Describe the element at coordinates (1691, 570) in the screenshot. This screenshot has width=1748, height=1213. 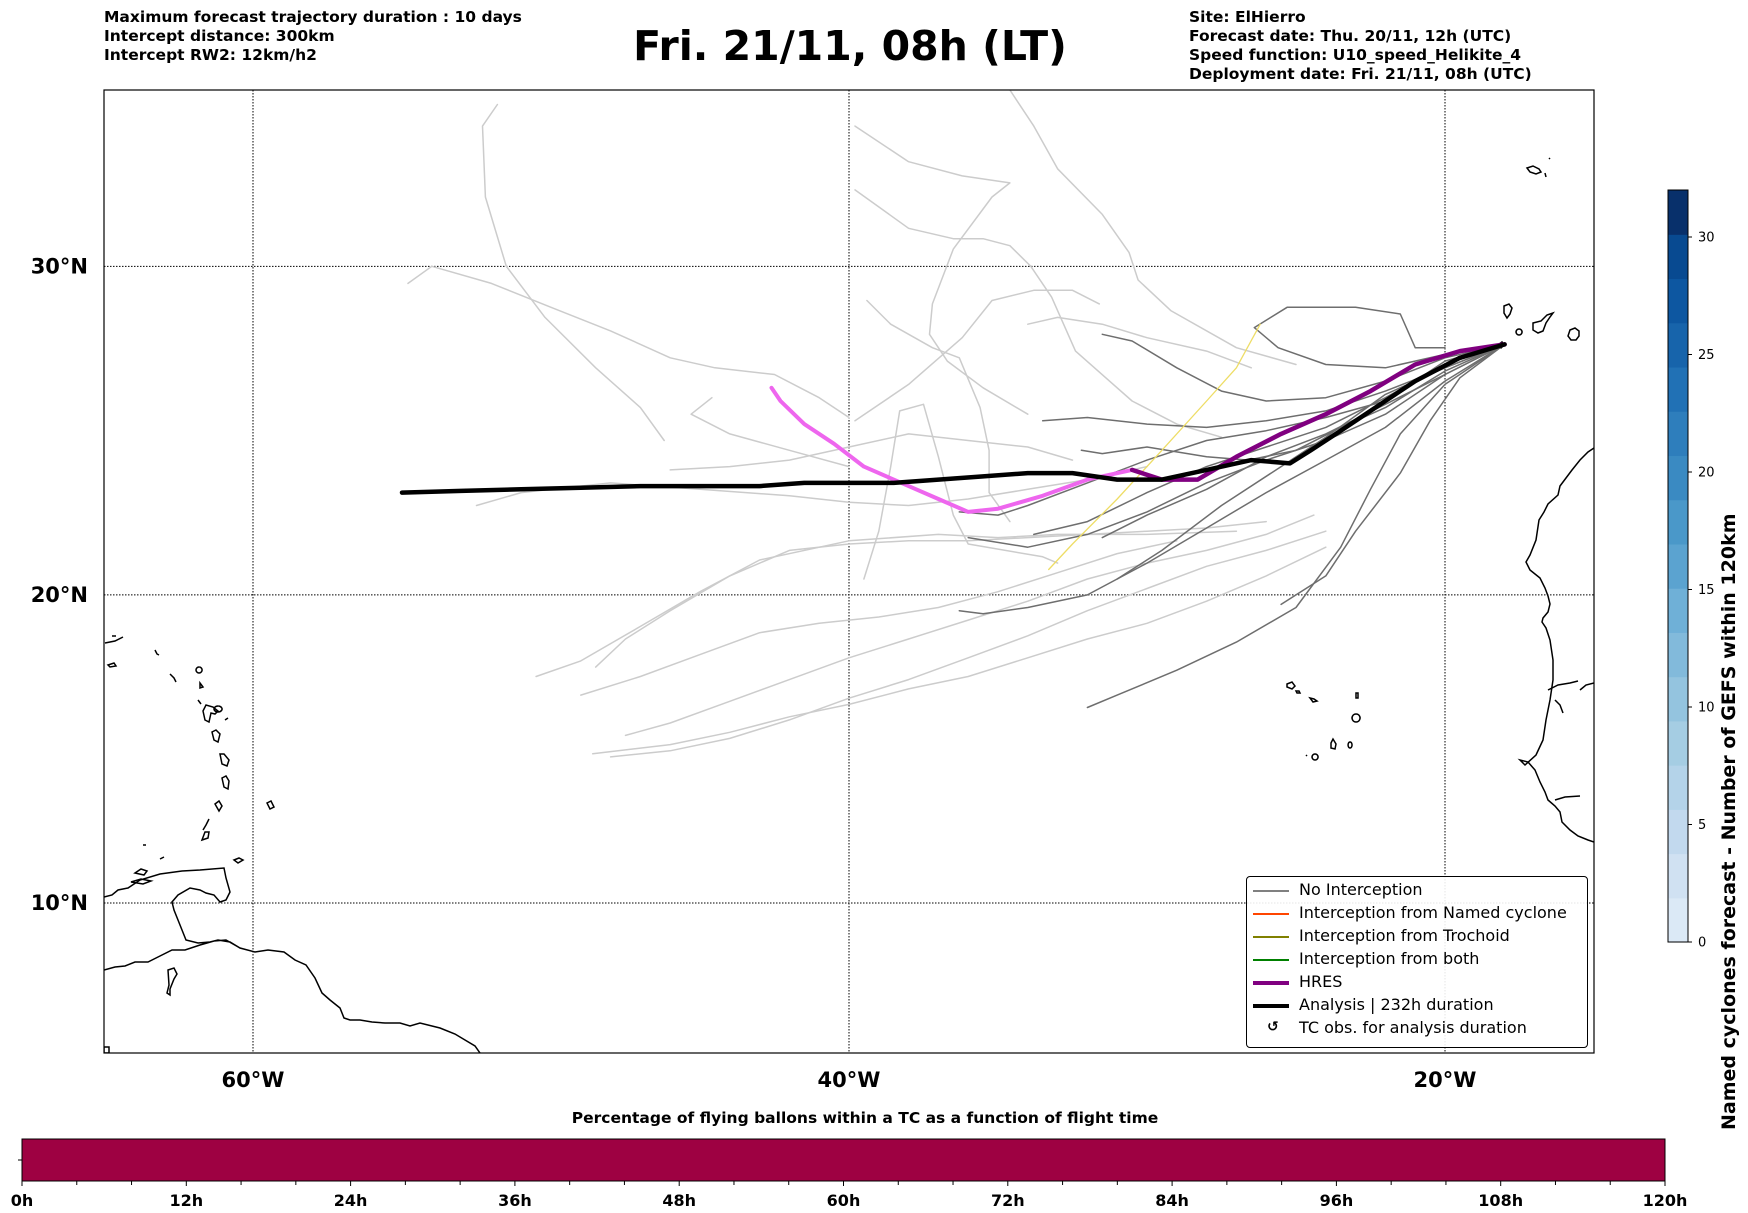
I see `colorbar: 0 5 10 15 20 25 30` at that location.